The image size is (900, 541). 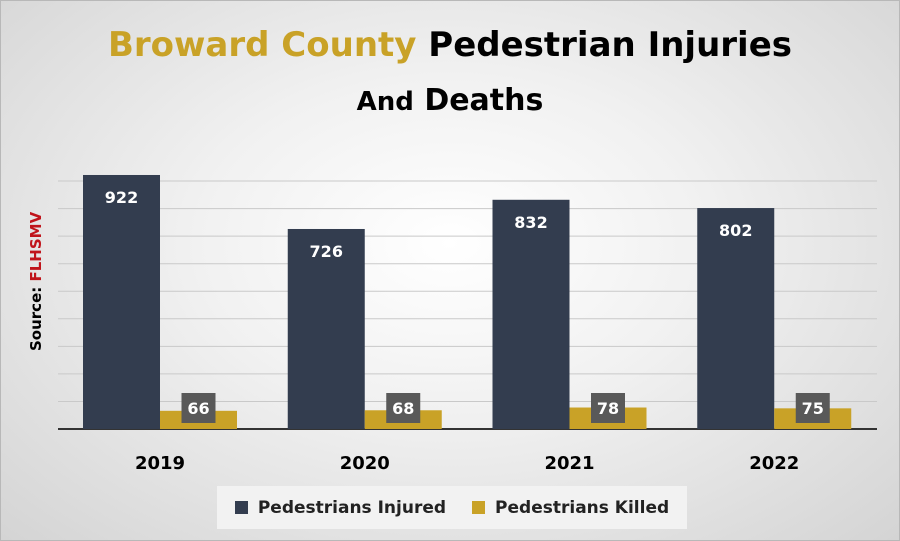 I want to click on data-label-injured-2019: 922, so click(x=121, y=197).